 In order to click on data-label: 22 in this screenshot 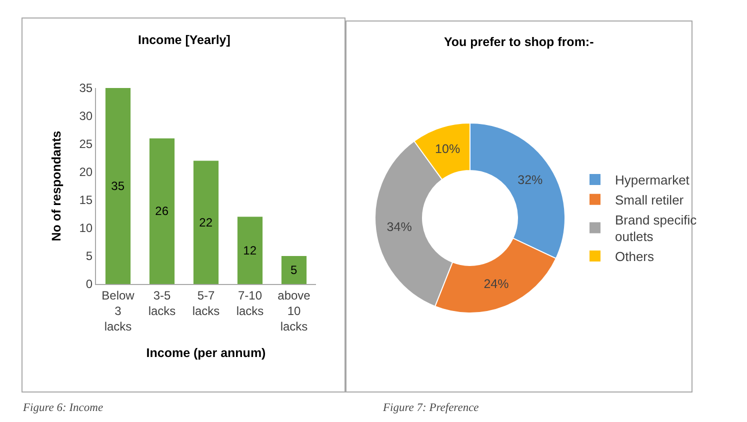, I will do `click(206, 222)`.